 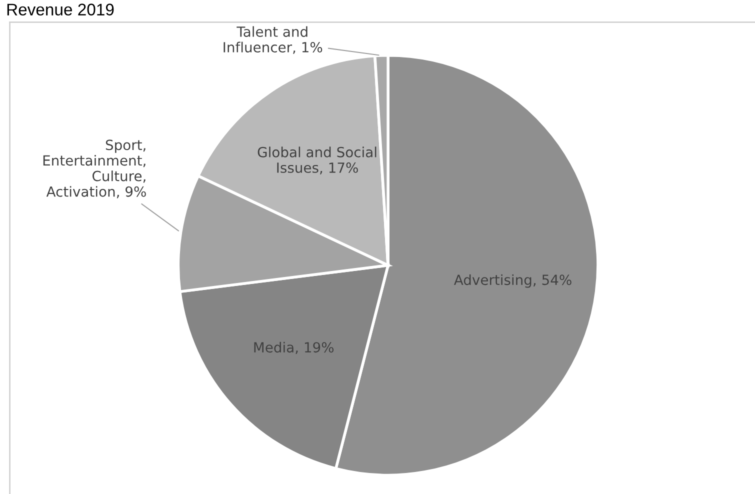 I want to click on slice-label: Sport, Entertainment, Culture, Activation, 9%, so click(x=94, y=169).